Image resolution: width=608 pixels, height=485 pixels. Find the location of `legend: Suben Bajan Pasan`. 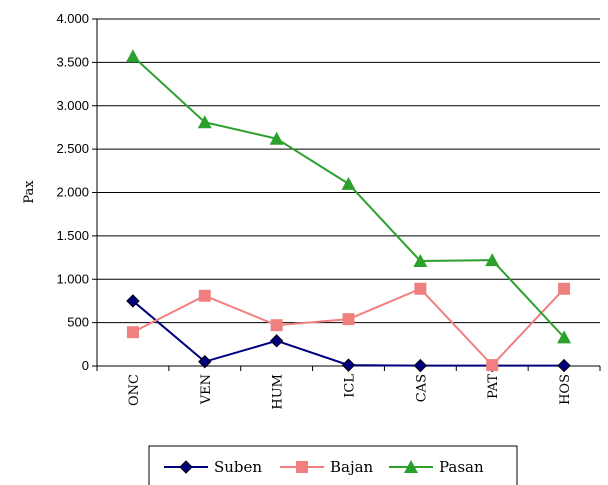

legend: Suben Bajan Pasan is located at coordinates (333, 465).